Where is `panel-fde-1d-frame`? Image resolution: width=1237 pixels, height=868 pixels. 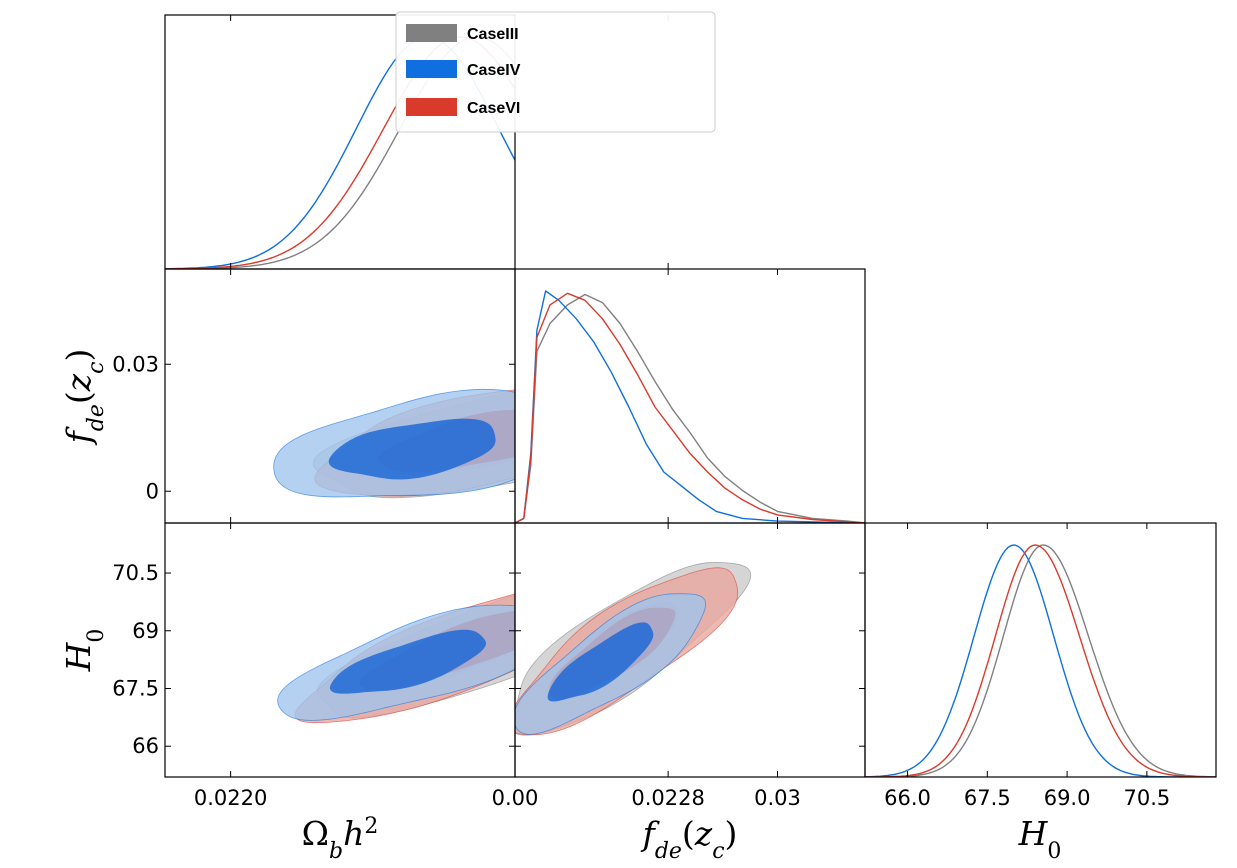 panel-fde-1d-frame is located at coordinates (690, 396).